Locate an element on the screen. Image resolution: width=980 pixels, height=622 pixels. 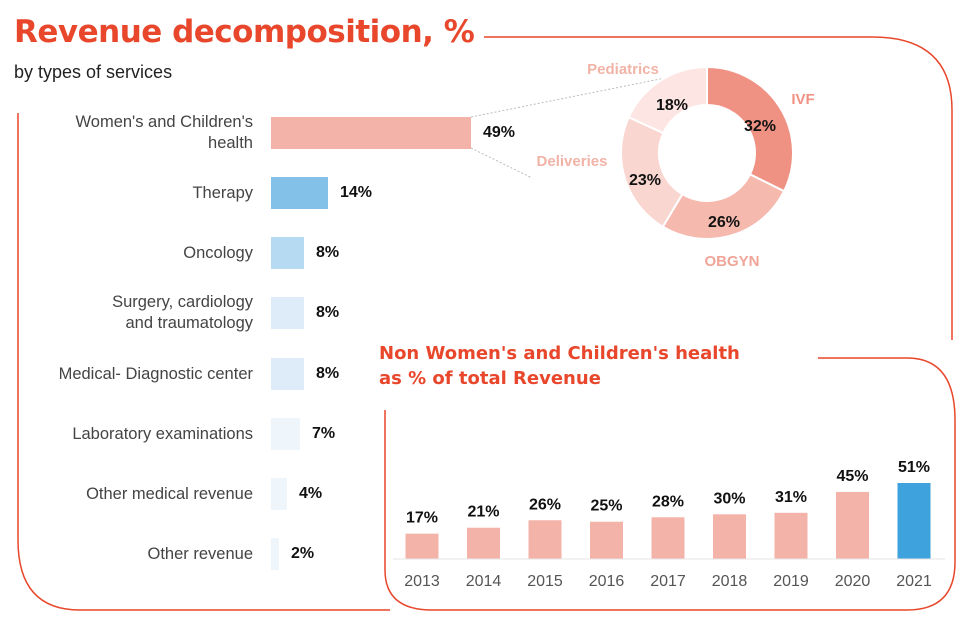
hbar-category-label: Oncology is located at coordinates (218, 253).